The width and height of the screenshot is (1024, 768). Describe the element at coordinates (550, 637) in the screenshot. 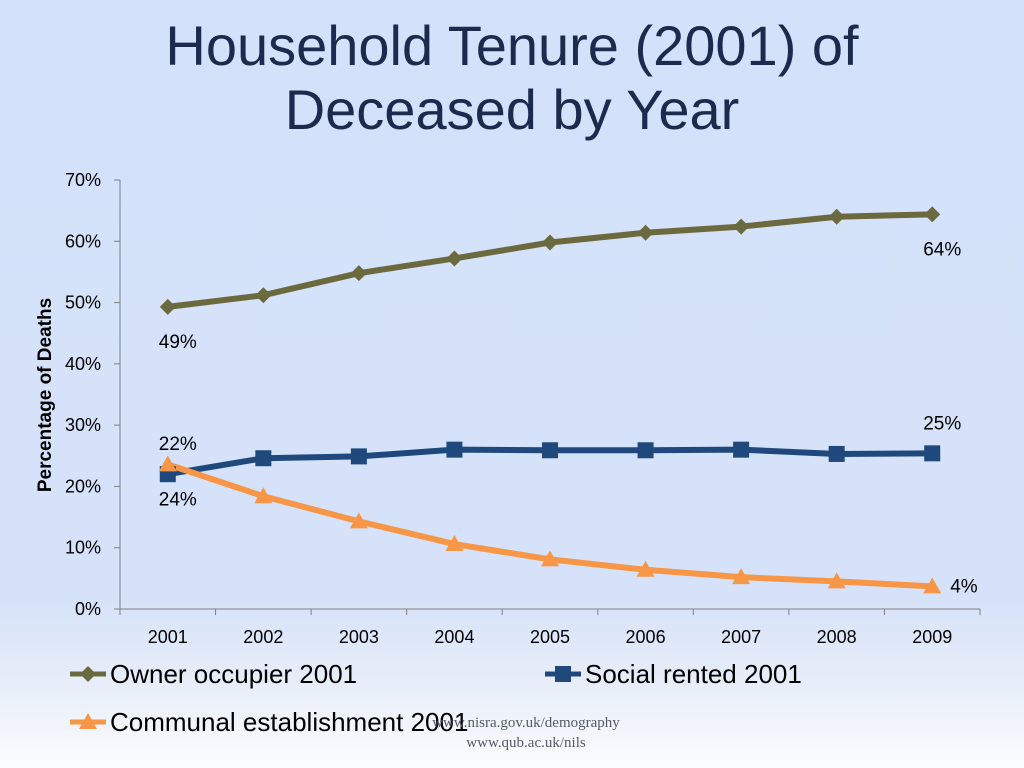

I see `x-tick-label: 2005` at that location.